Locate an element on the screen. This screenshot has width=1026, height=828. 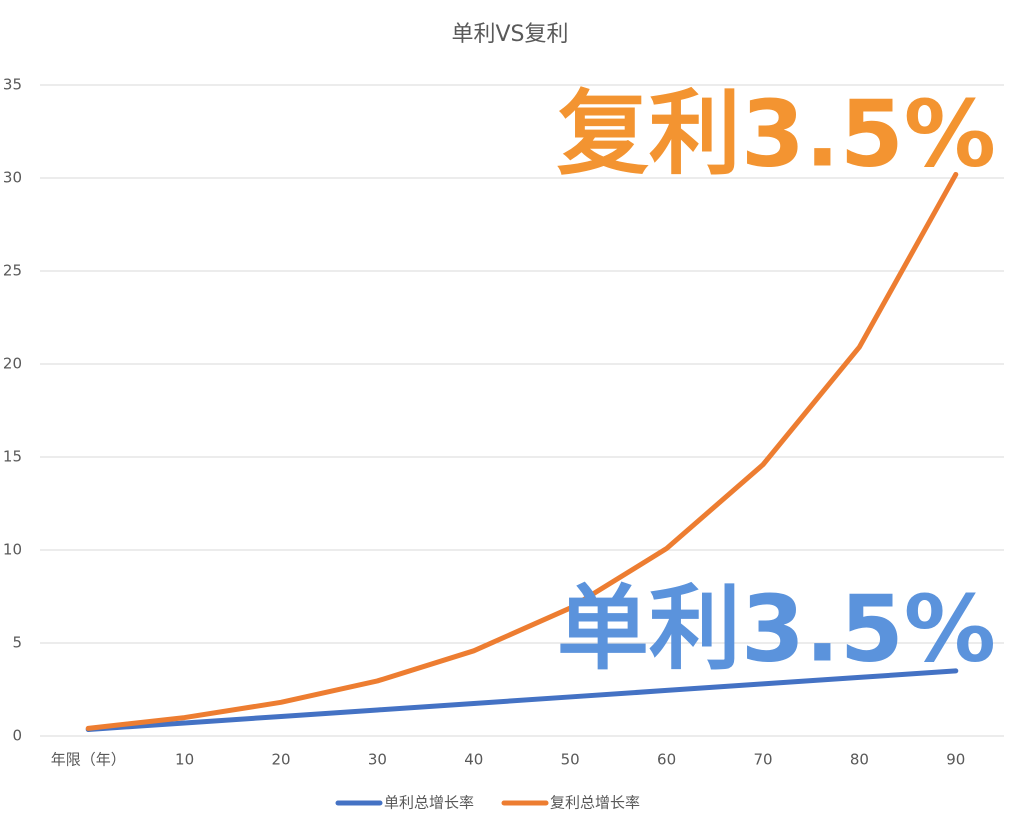
y-tick-label: 5 is located at coordinates (17, 643).